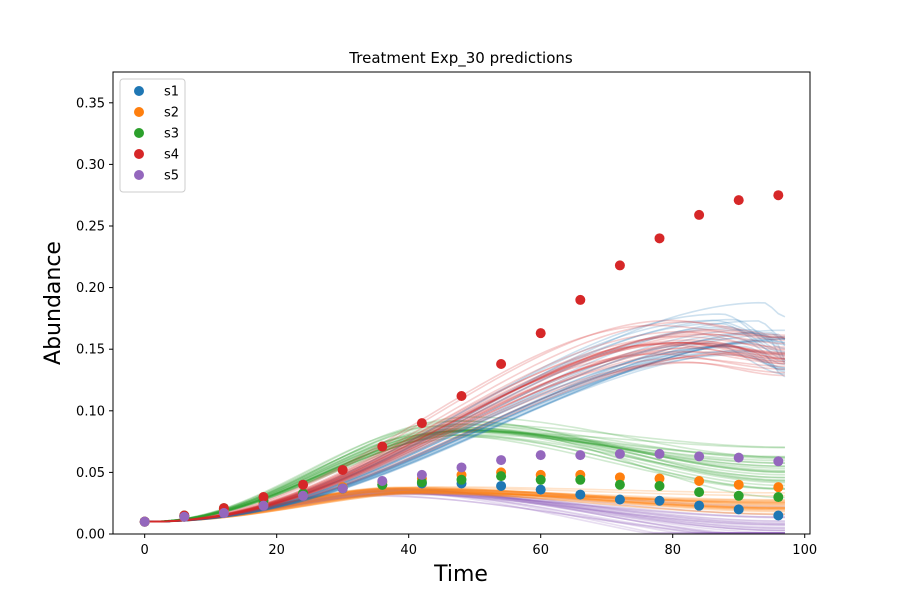  What do you see at coordinates (90, 165) in the screenshot?
I see `y-tick-label: 0.30` at bounding box center [90, 165].